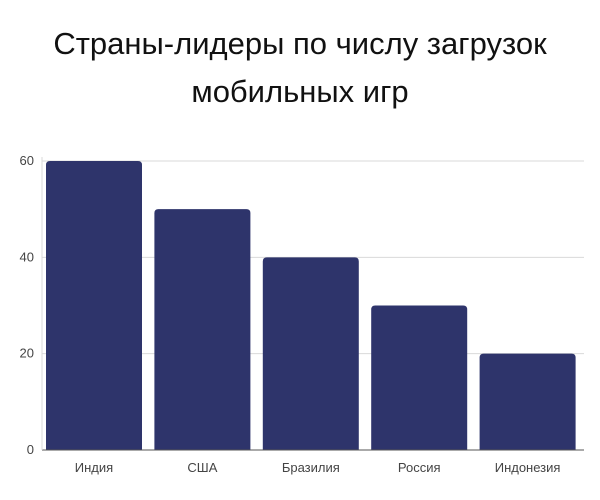 The height and width of the screenshot is (500, 600). What do you see at coordinates (27, 256) in the screenshot?
I see `y-tick-label: 40` at bounding box center [27, 256].